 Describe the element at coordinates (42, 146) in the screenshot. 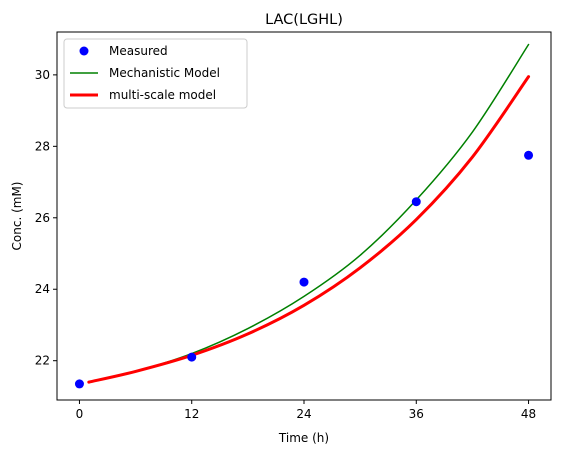

I see `y-tick-label: 28` at that location.